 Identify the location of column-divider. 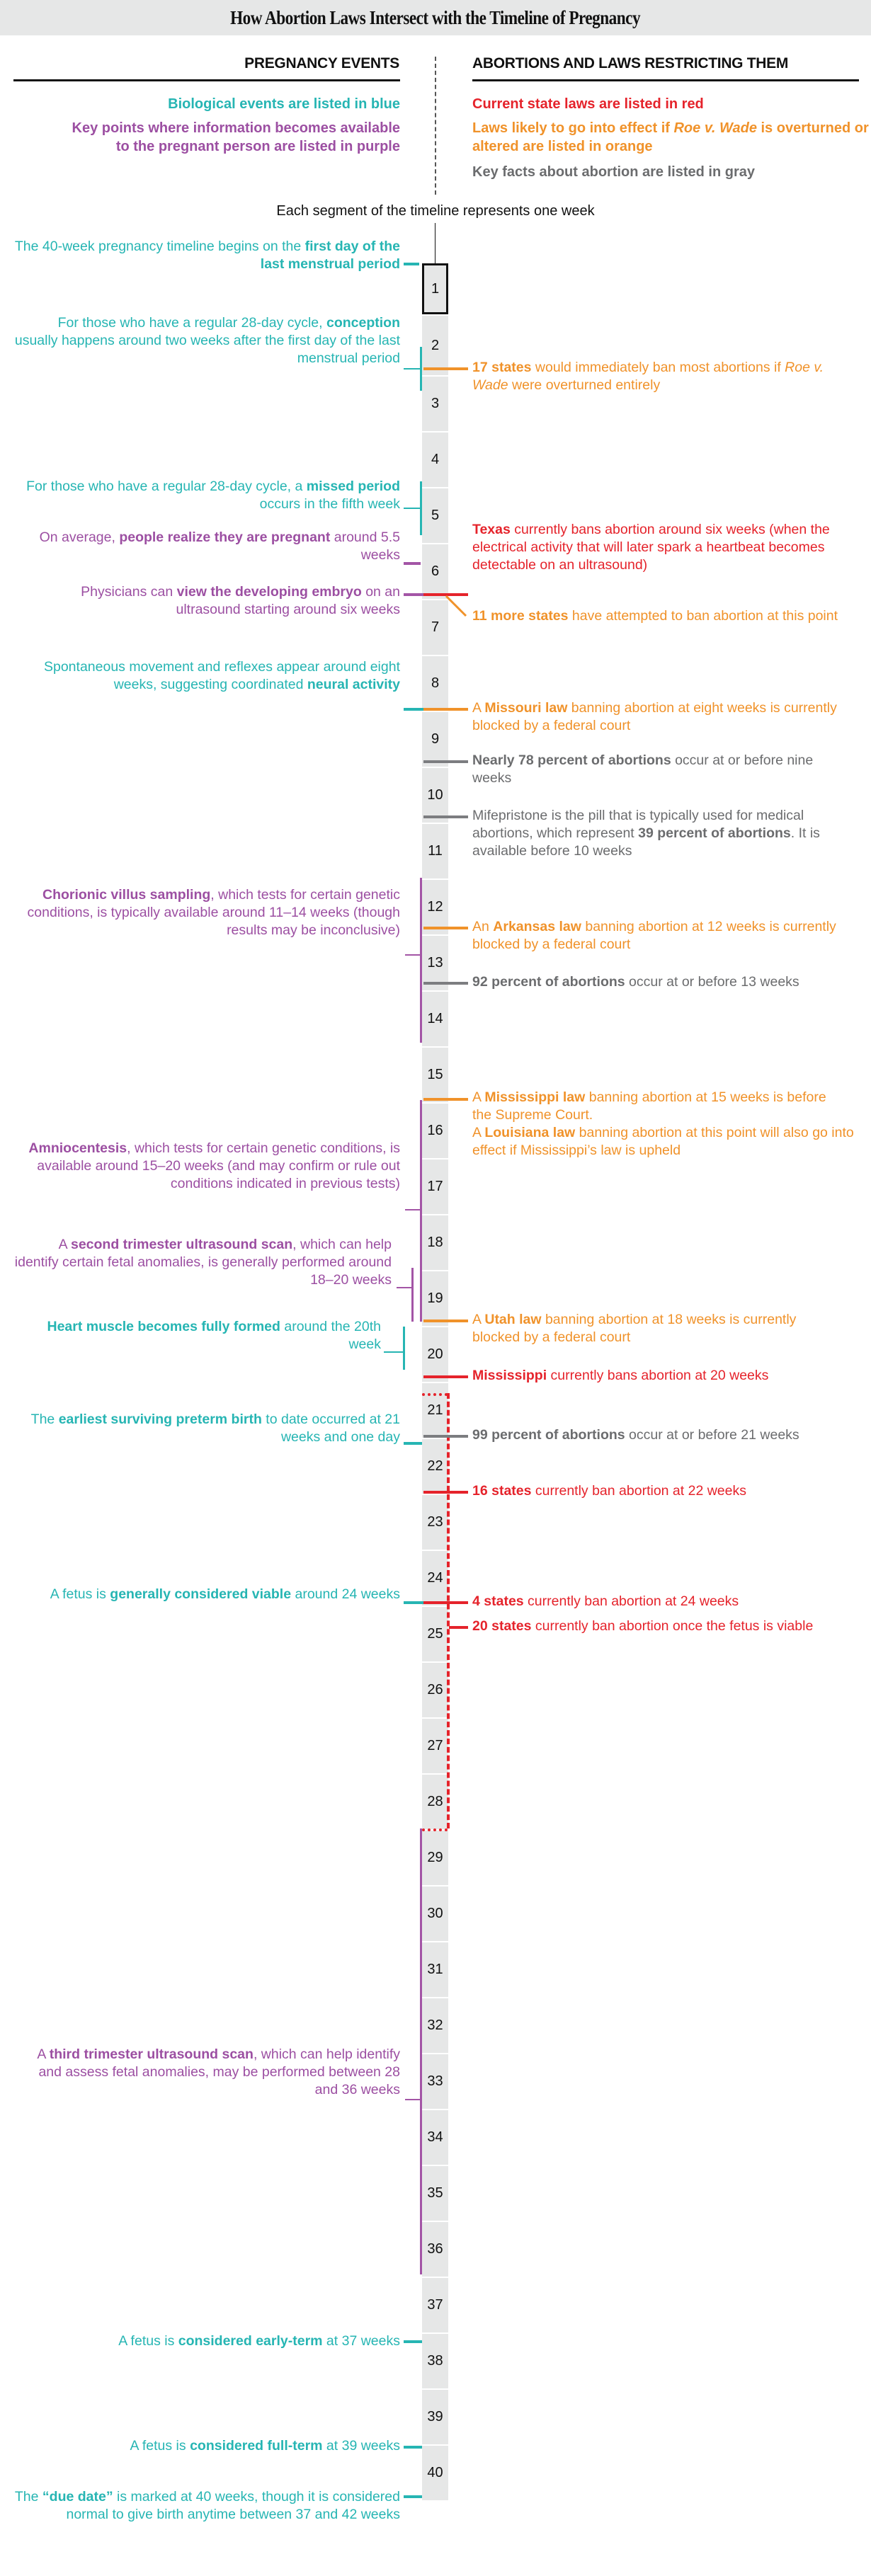
(435, 126).